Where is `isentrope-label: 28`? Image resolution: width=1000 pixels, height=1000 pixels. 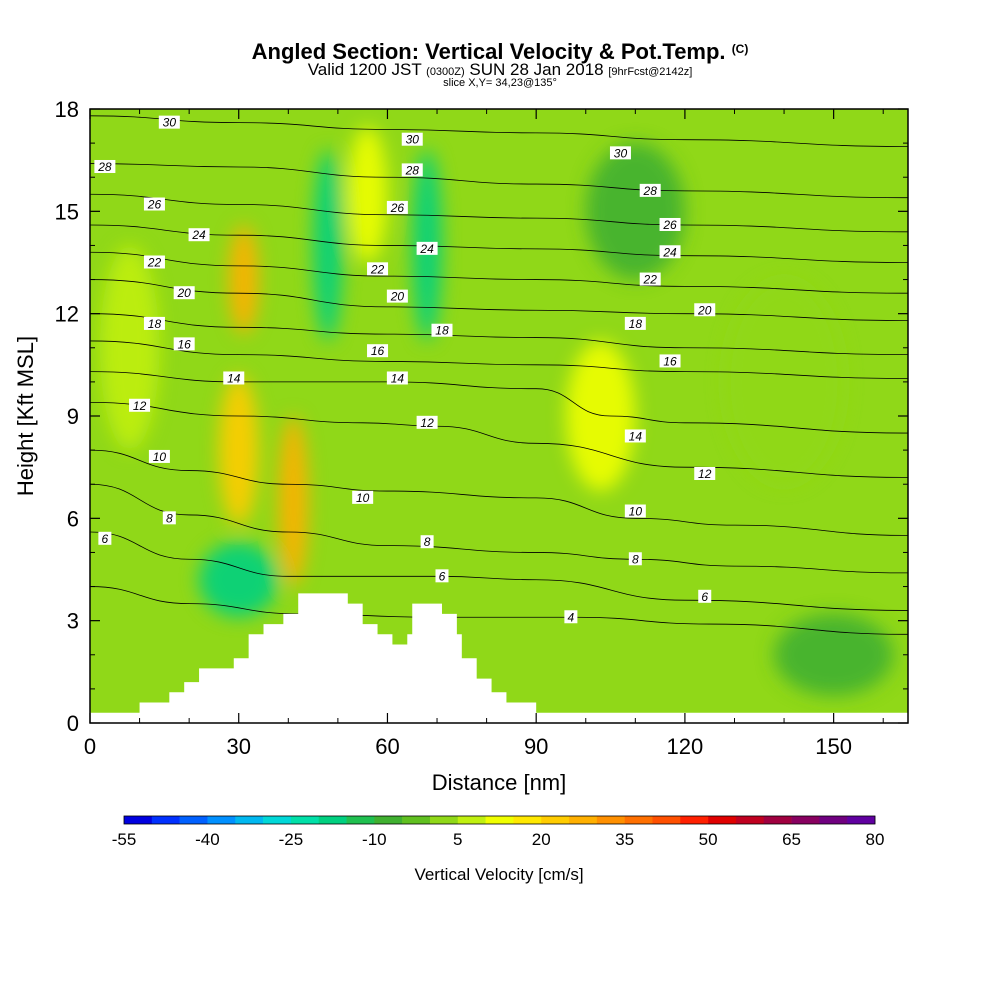
isentrope-label: 28 is located at coordinates (412, 170).